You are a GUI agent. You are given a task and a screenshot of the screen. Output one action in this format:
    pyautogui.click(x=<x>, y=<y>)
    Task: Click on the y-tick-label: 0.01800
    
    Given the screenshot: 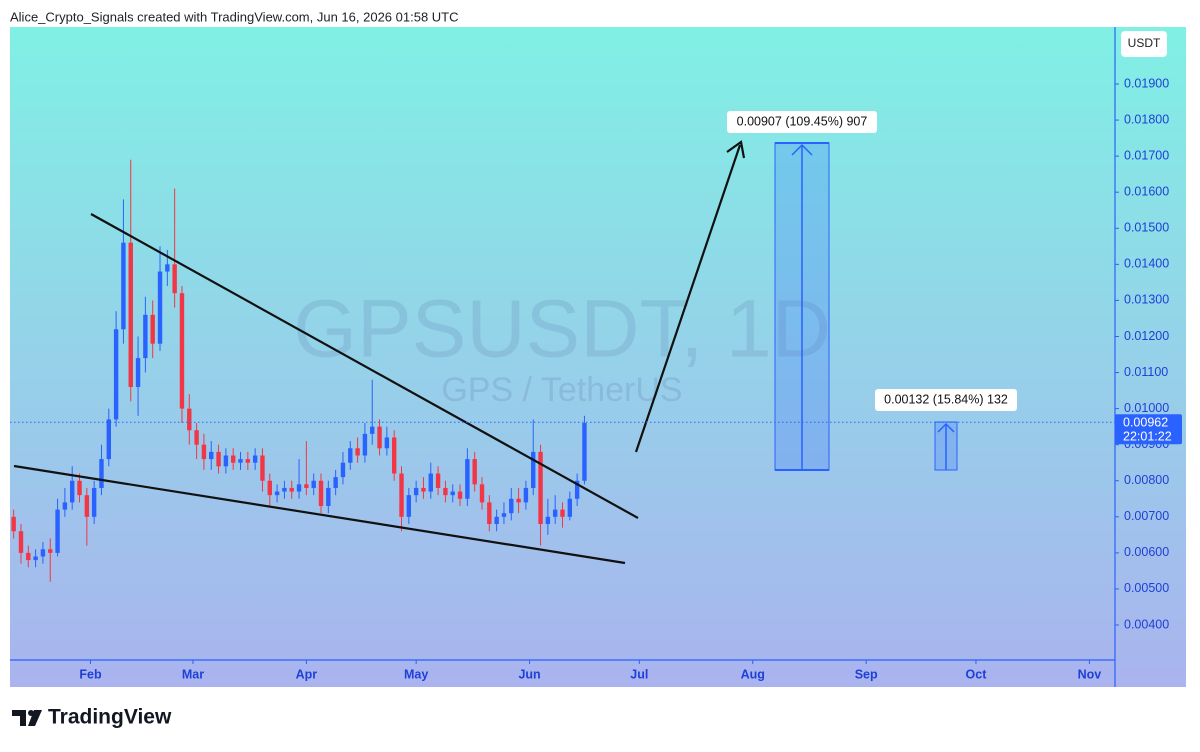 What is the action you would take?
    pyautogui.click(x=1146, y=119)
    